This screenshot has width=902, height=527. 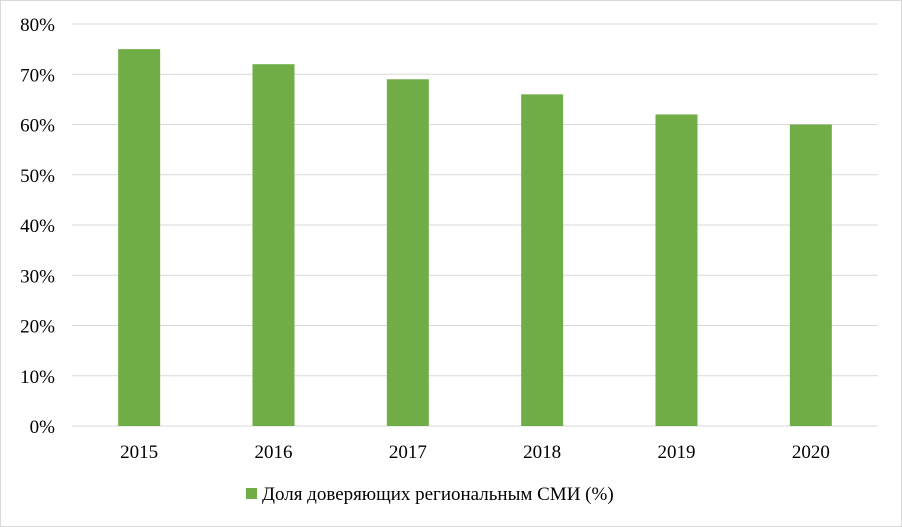 I want to click on x-tick-label: 2016, so click(x=274, y=452).